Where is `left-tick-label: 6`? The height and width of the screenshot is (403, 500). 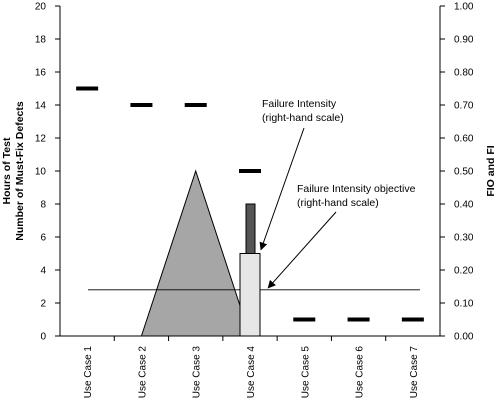 left-tick-label: 6 is located at coordinates (43, 238).